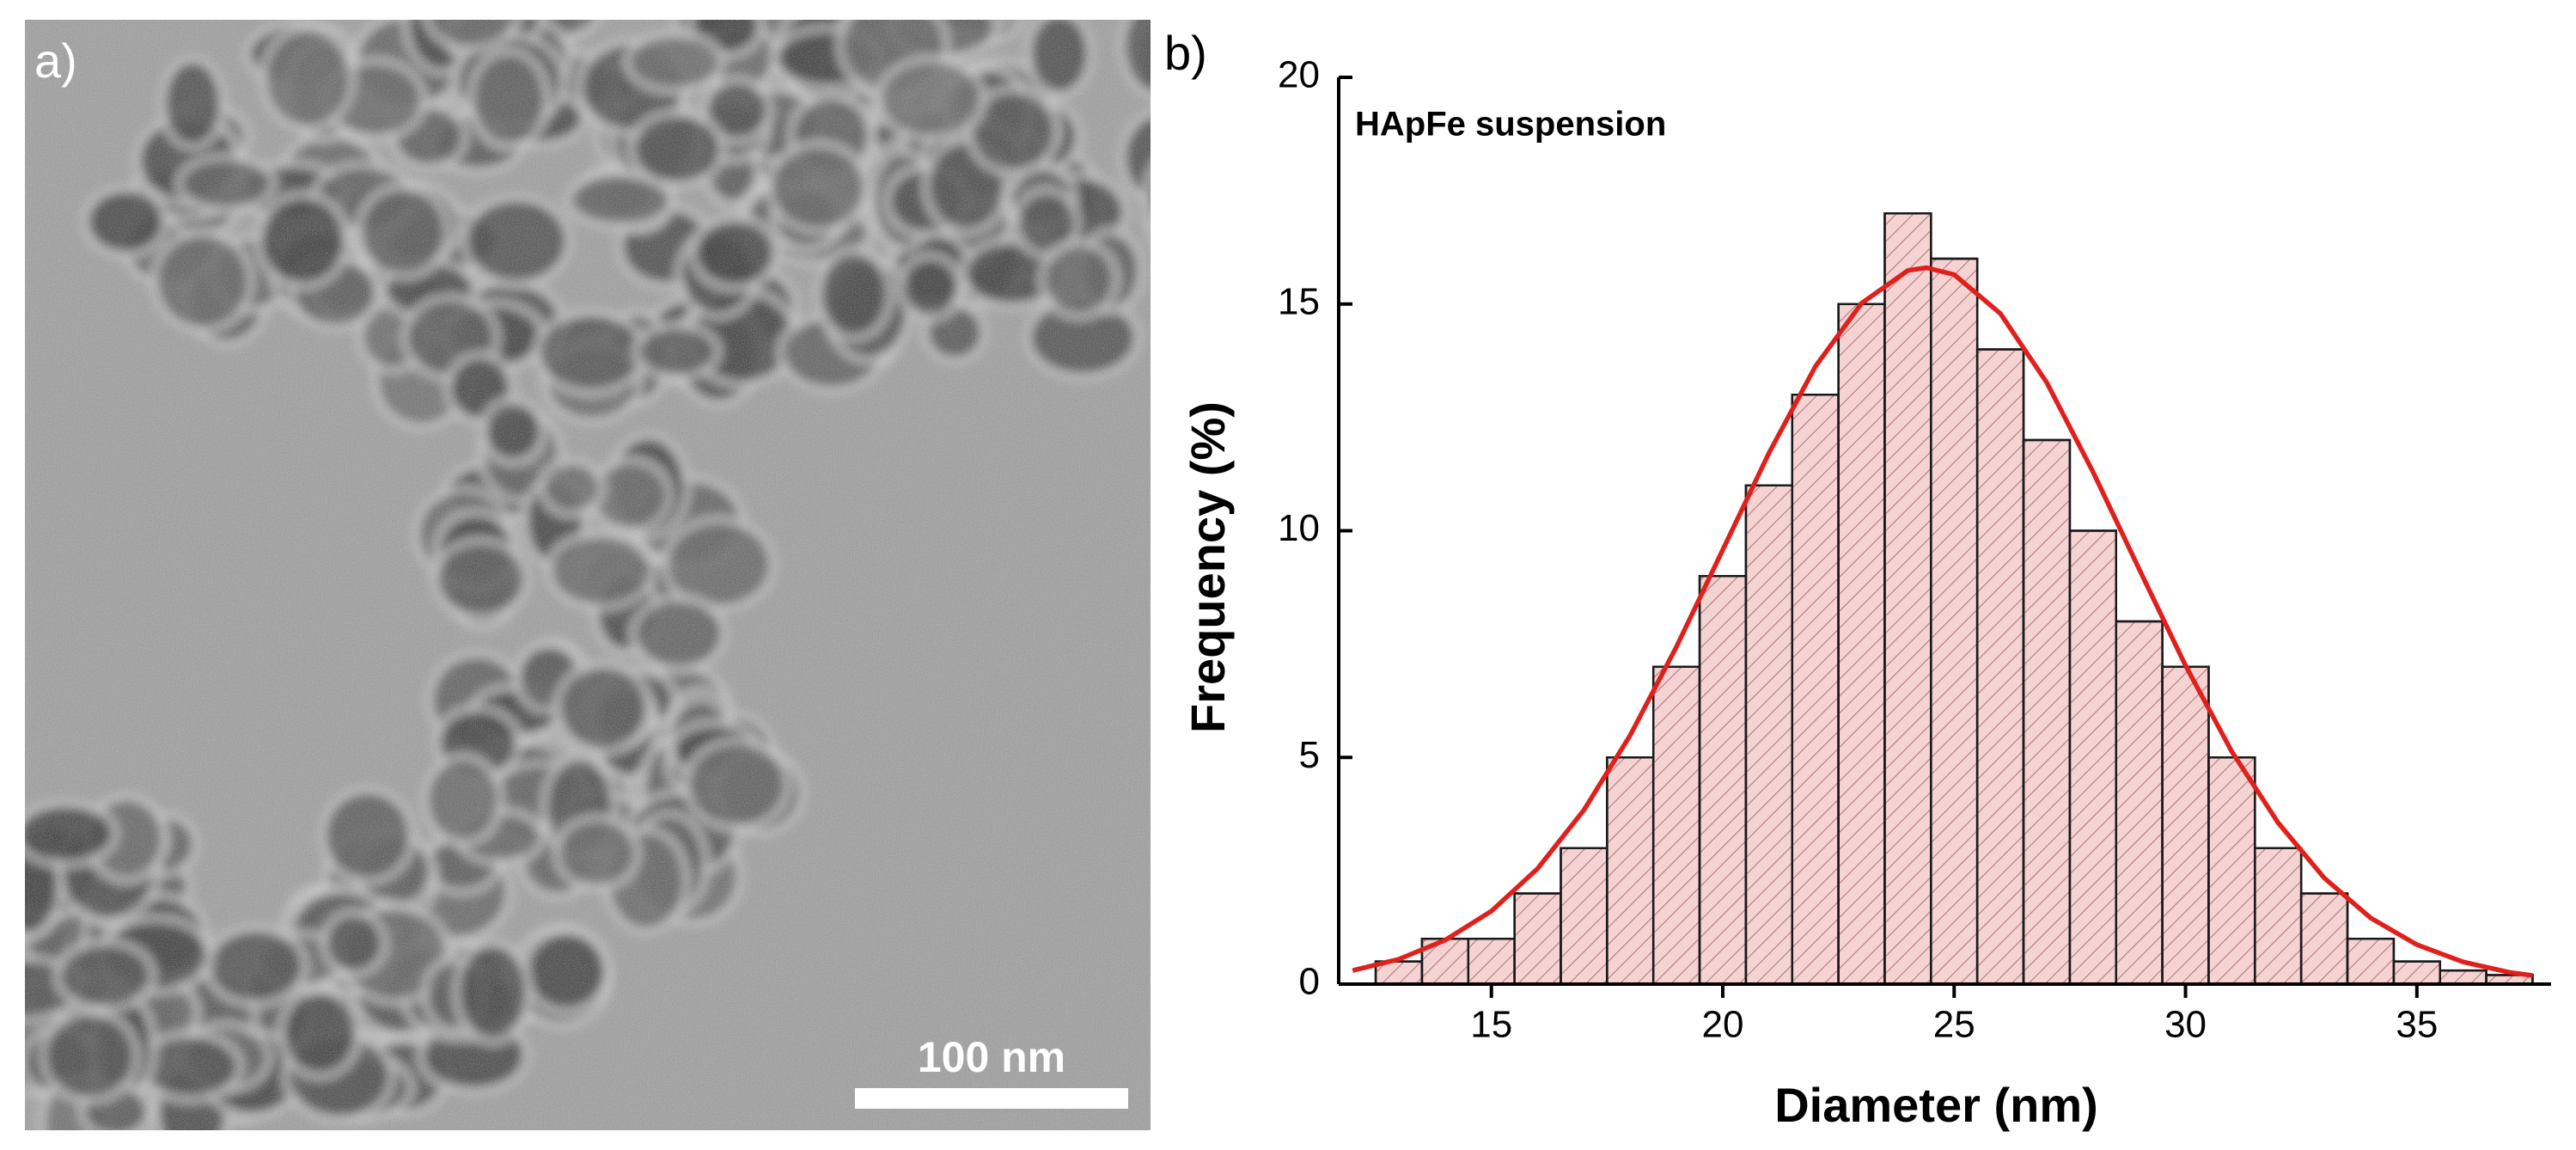 Image resolution: width=2576 pixels, height=1150 pixels. I want to click on x-tick-label: 30, so click(2185, 1025).